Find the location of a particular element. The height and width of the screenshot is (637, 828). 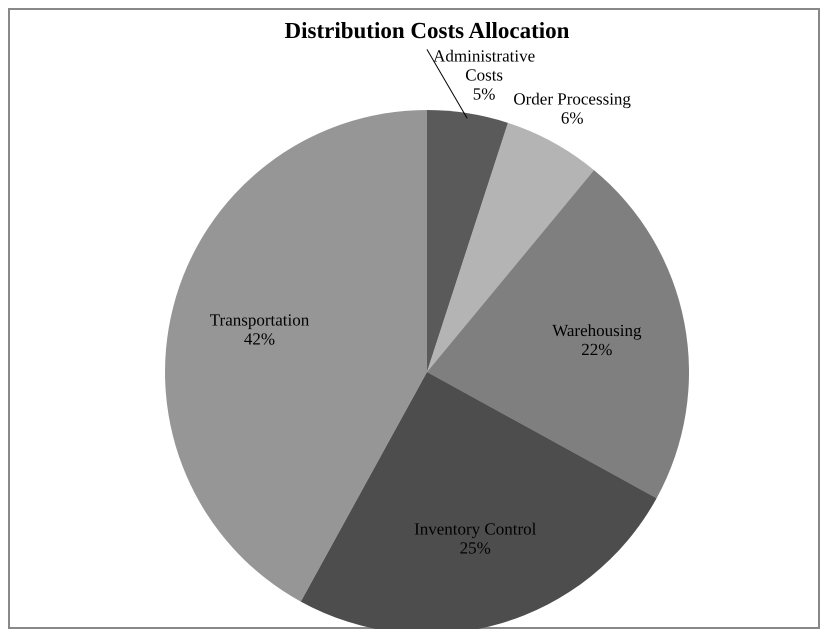

data-label: 6% is located at coordinates (572, 118).